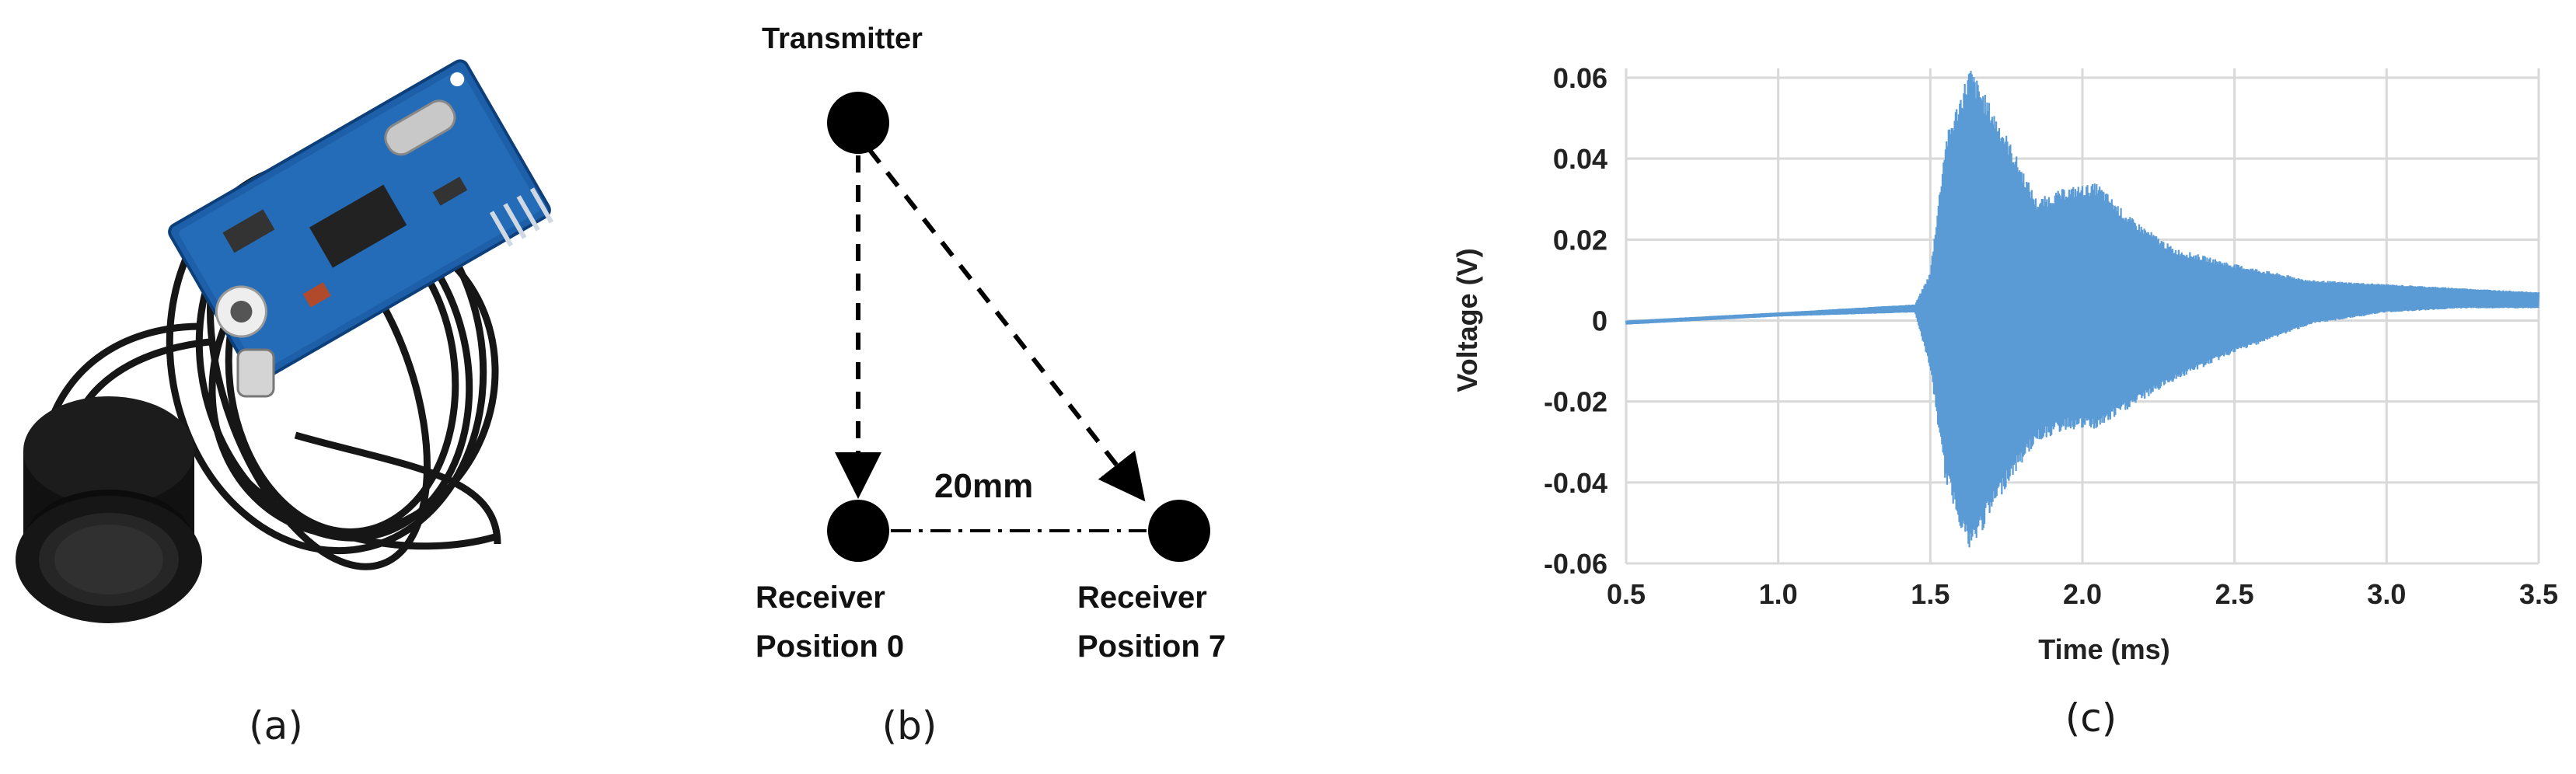  Describe the element at coordinates (1576, 564) in the screenshot. I see `y-tick-label: -0.06` at that location.